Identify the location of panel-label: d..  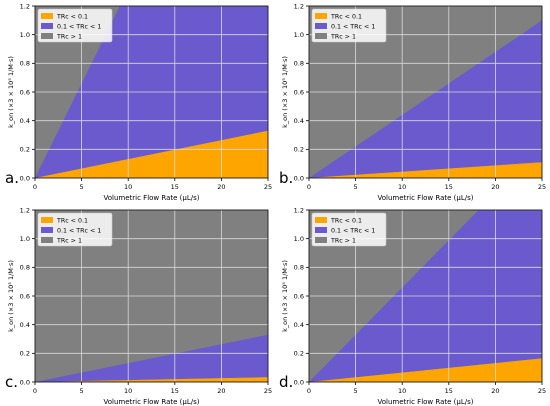
(286, 382).